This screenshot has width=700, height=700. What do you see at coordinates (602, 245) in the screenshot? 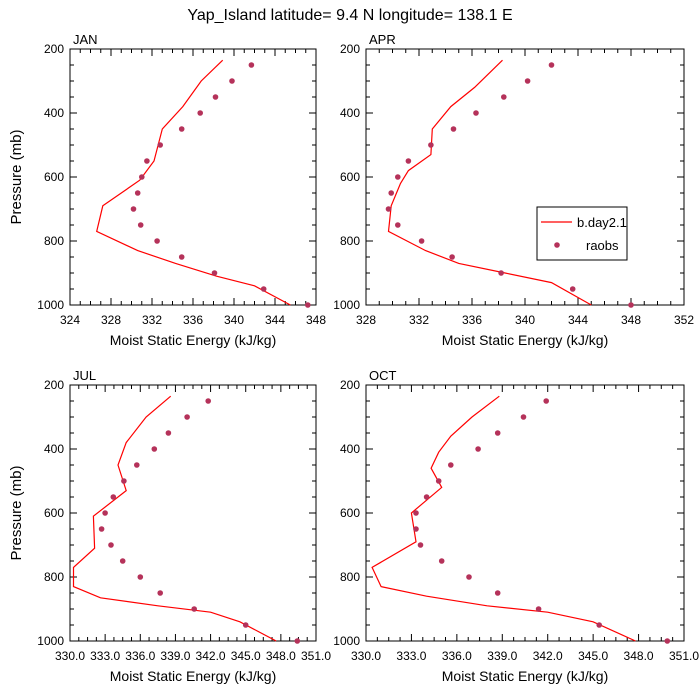
I see `legend-obs-label: raobs` at bounding box center [602, 245].